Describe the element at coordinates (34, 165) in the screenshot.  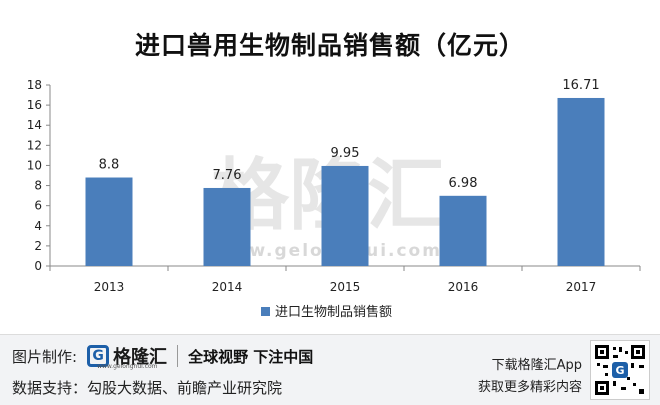
I see `y-tick-label: 10` at that location.